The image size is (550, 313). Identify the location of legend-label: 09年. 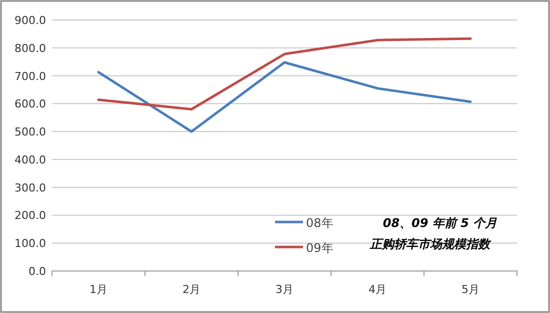
(320, 248).